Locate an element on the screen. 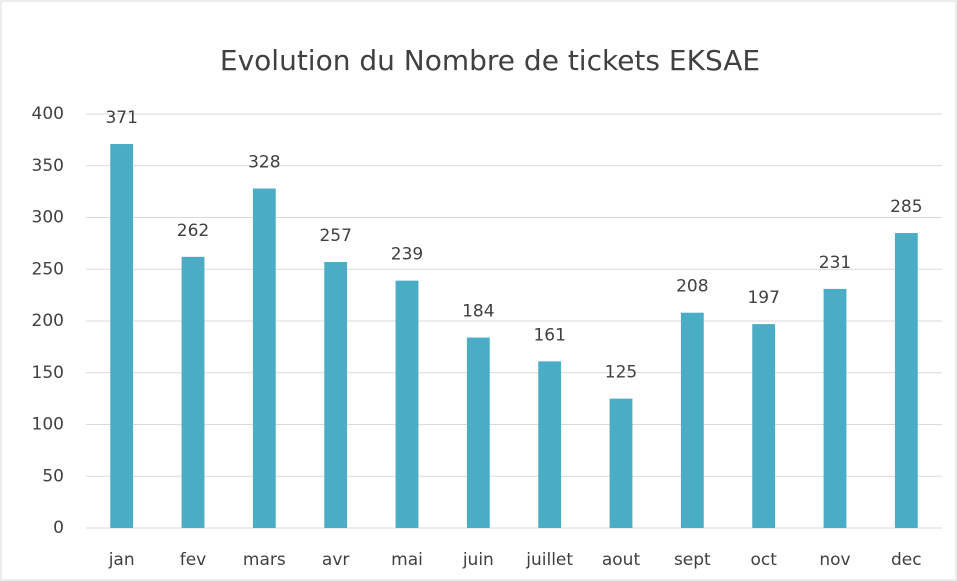 The width and height of the screenshot is (957, 581). x-tick-label: mai is located at coordinates (407, 560).